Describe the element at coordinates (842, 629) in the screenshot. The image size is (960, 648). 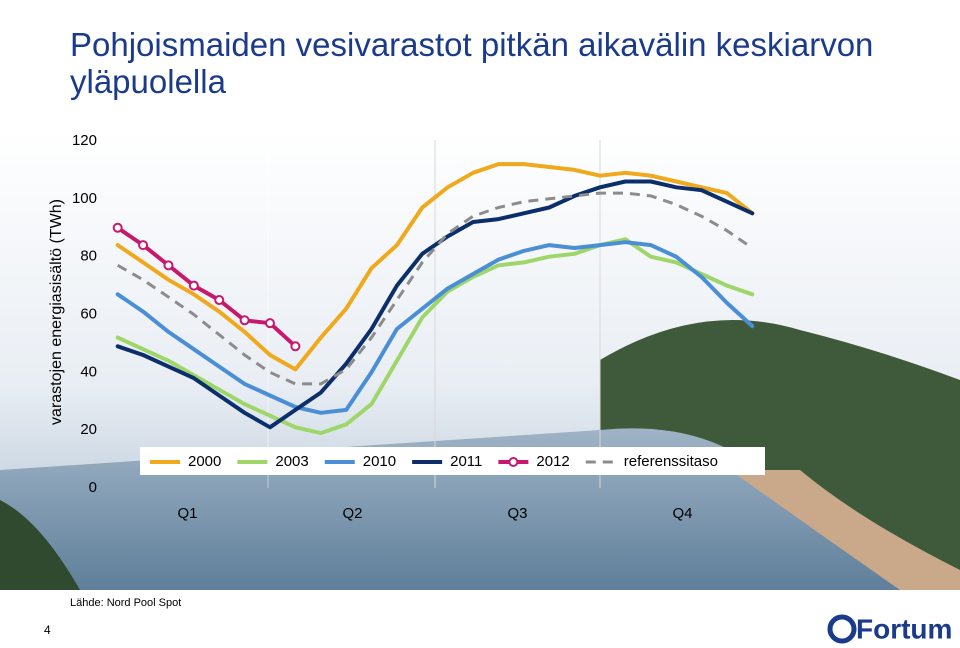
I see `logo-mark` at that location.